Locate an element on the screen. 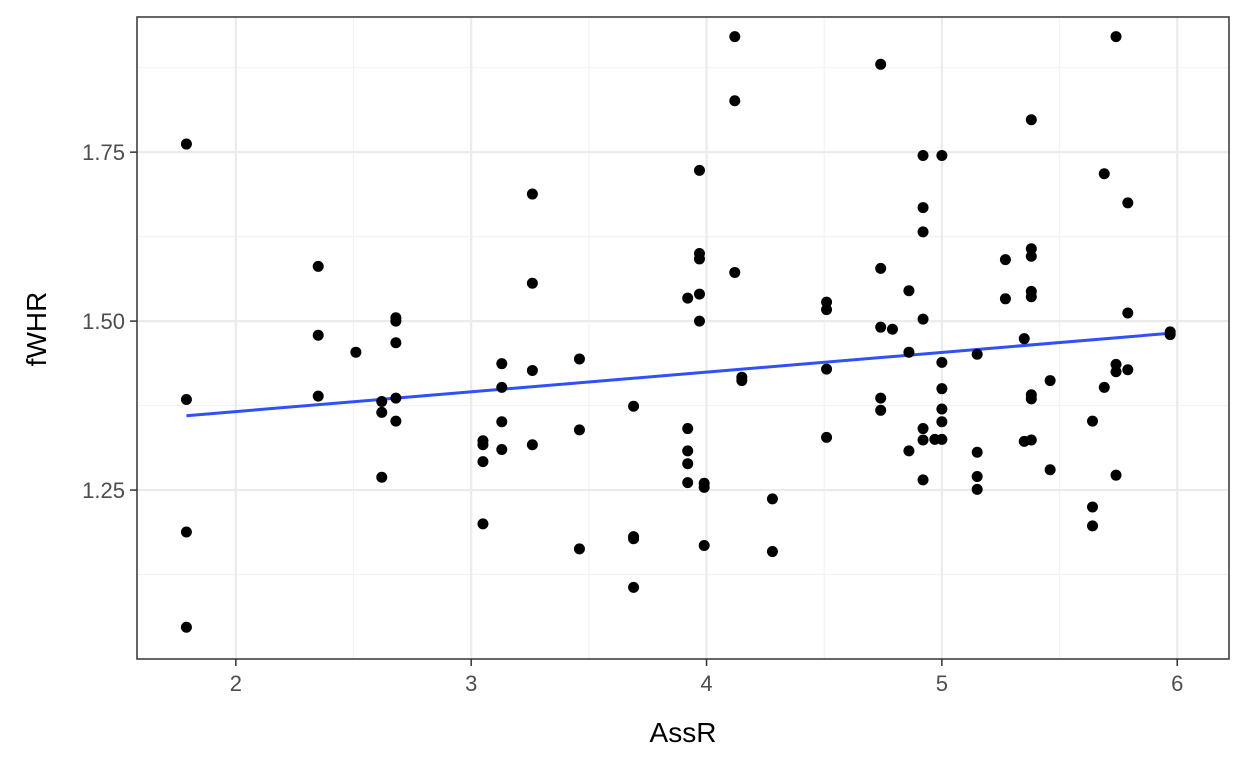 This screenshot has width=1248, height=768. y-tick-label: 1.75 is located at coordinates (103, 152).